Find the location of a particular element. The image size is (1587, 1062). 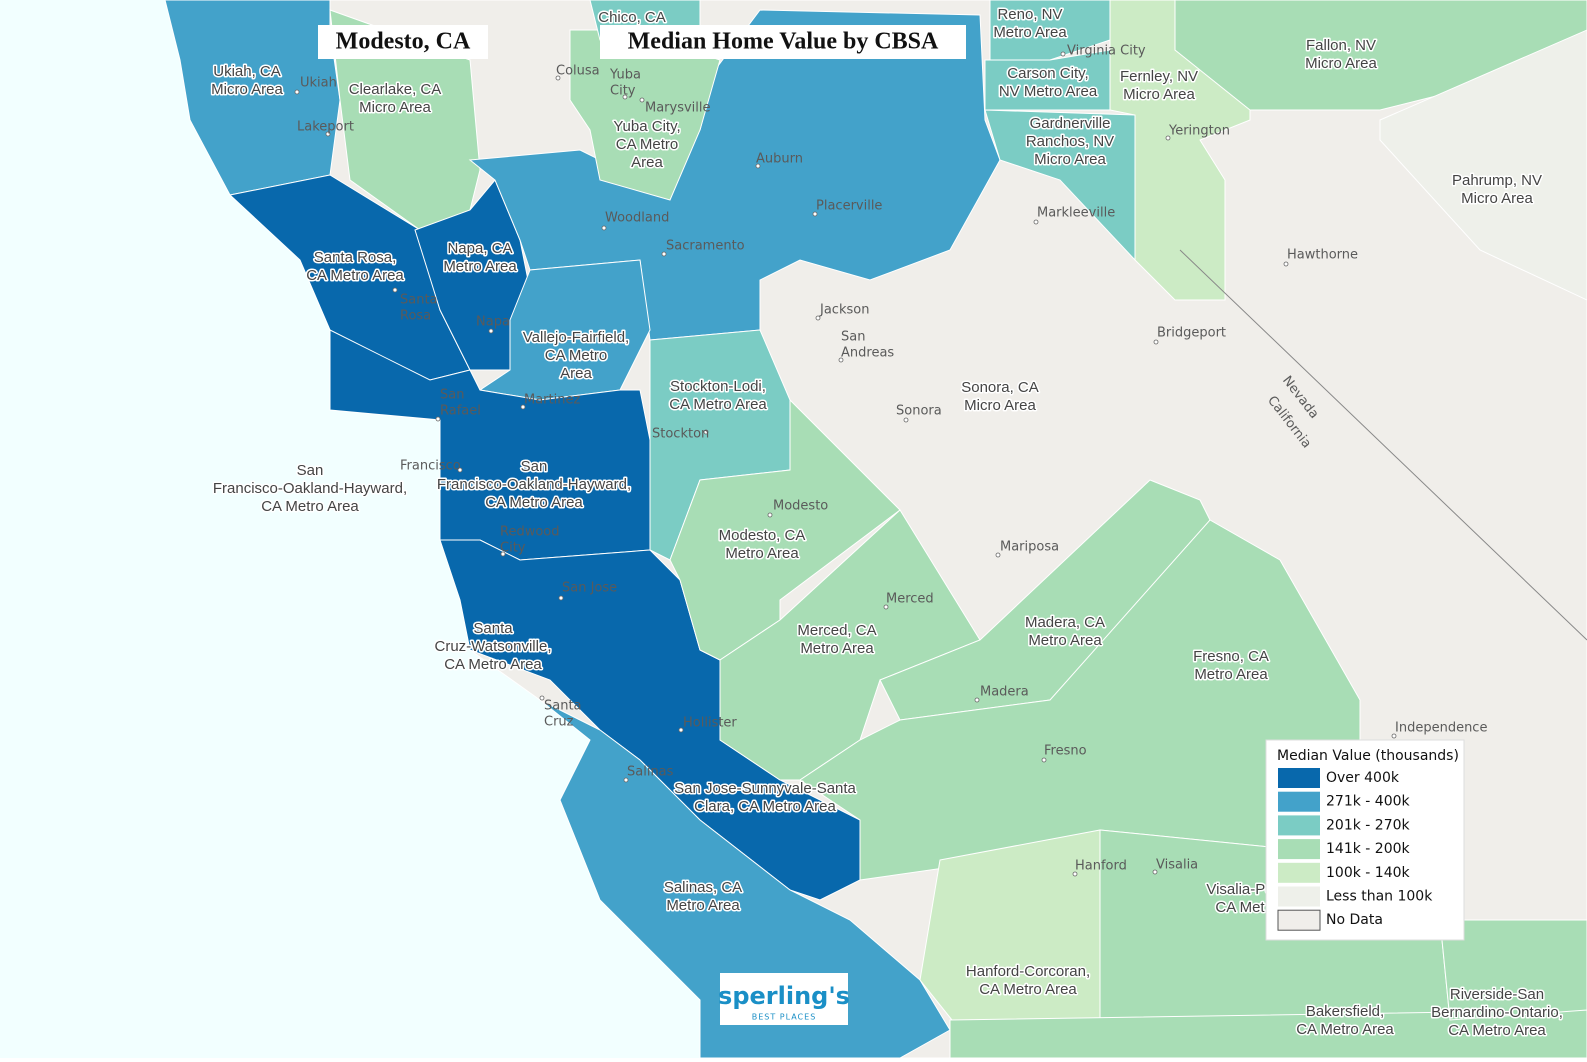

title-box is located at coordinates (403, 42).